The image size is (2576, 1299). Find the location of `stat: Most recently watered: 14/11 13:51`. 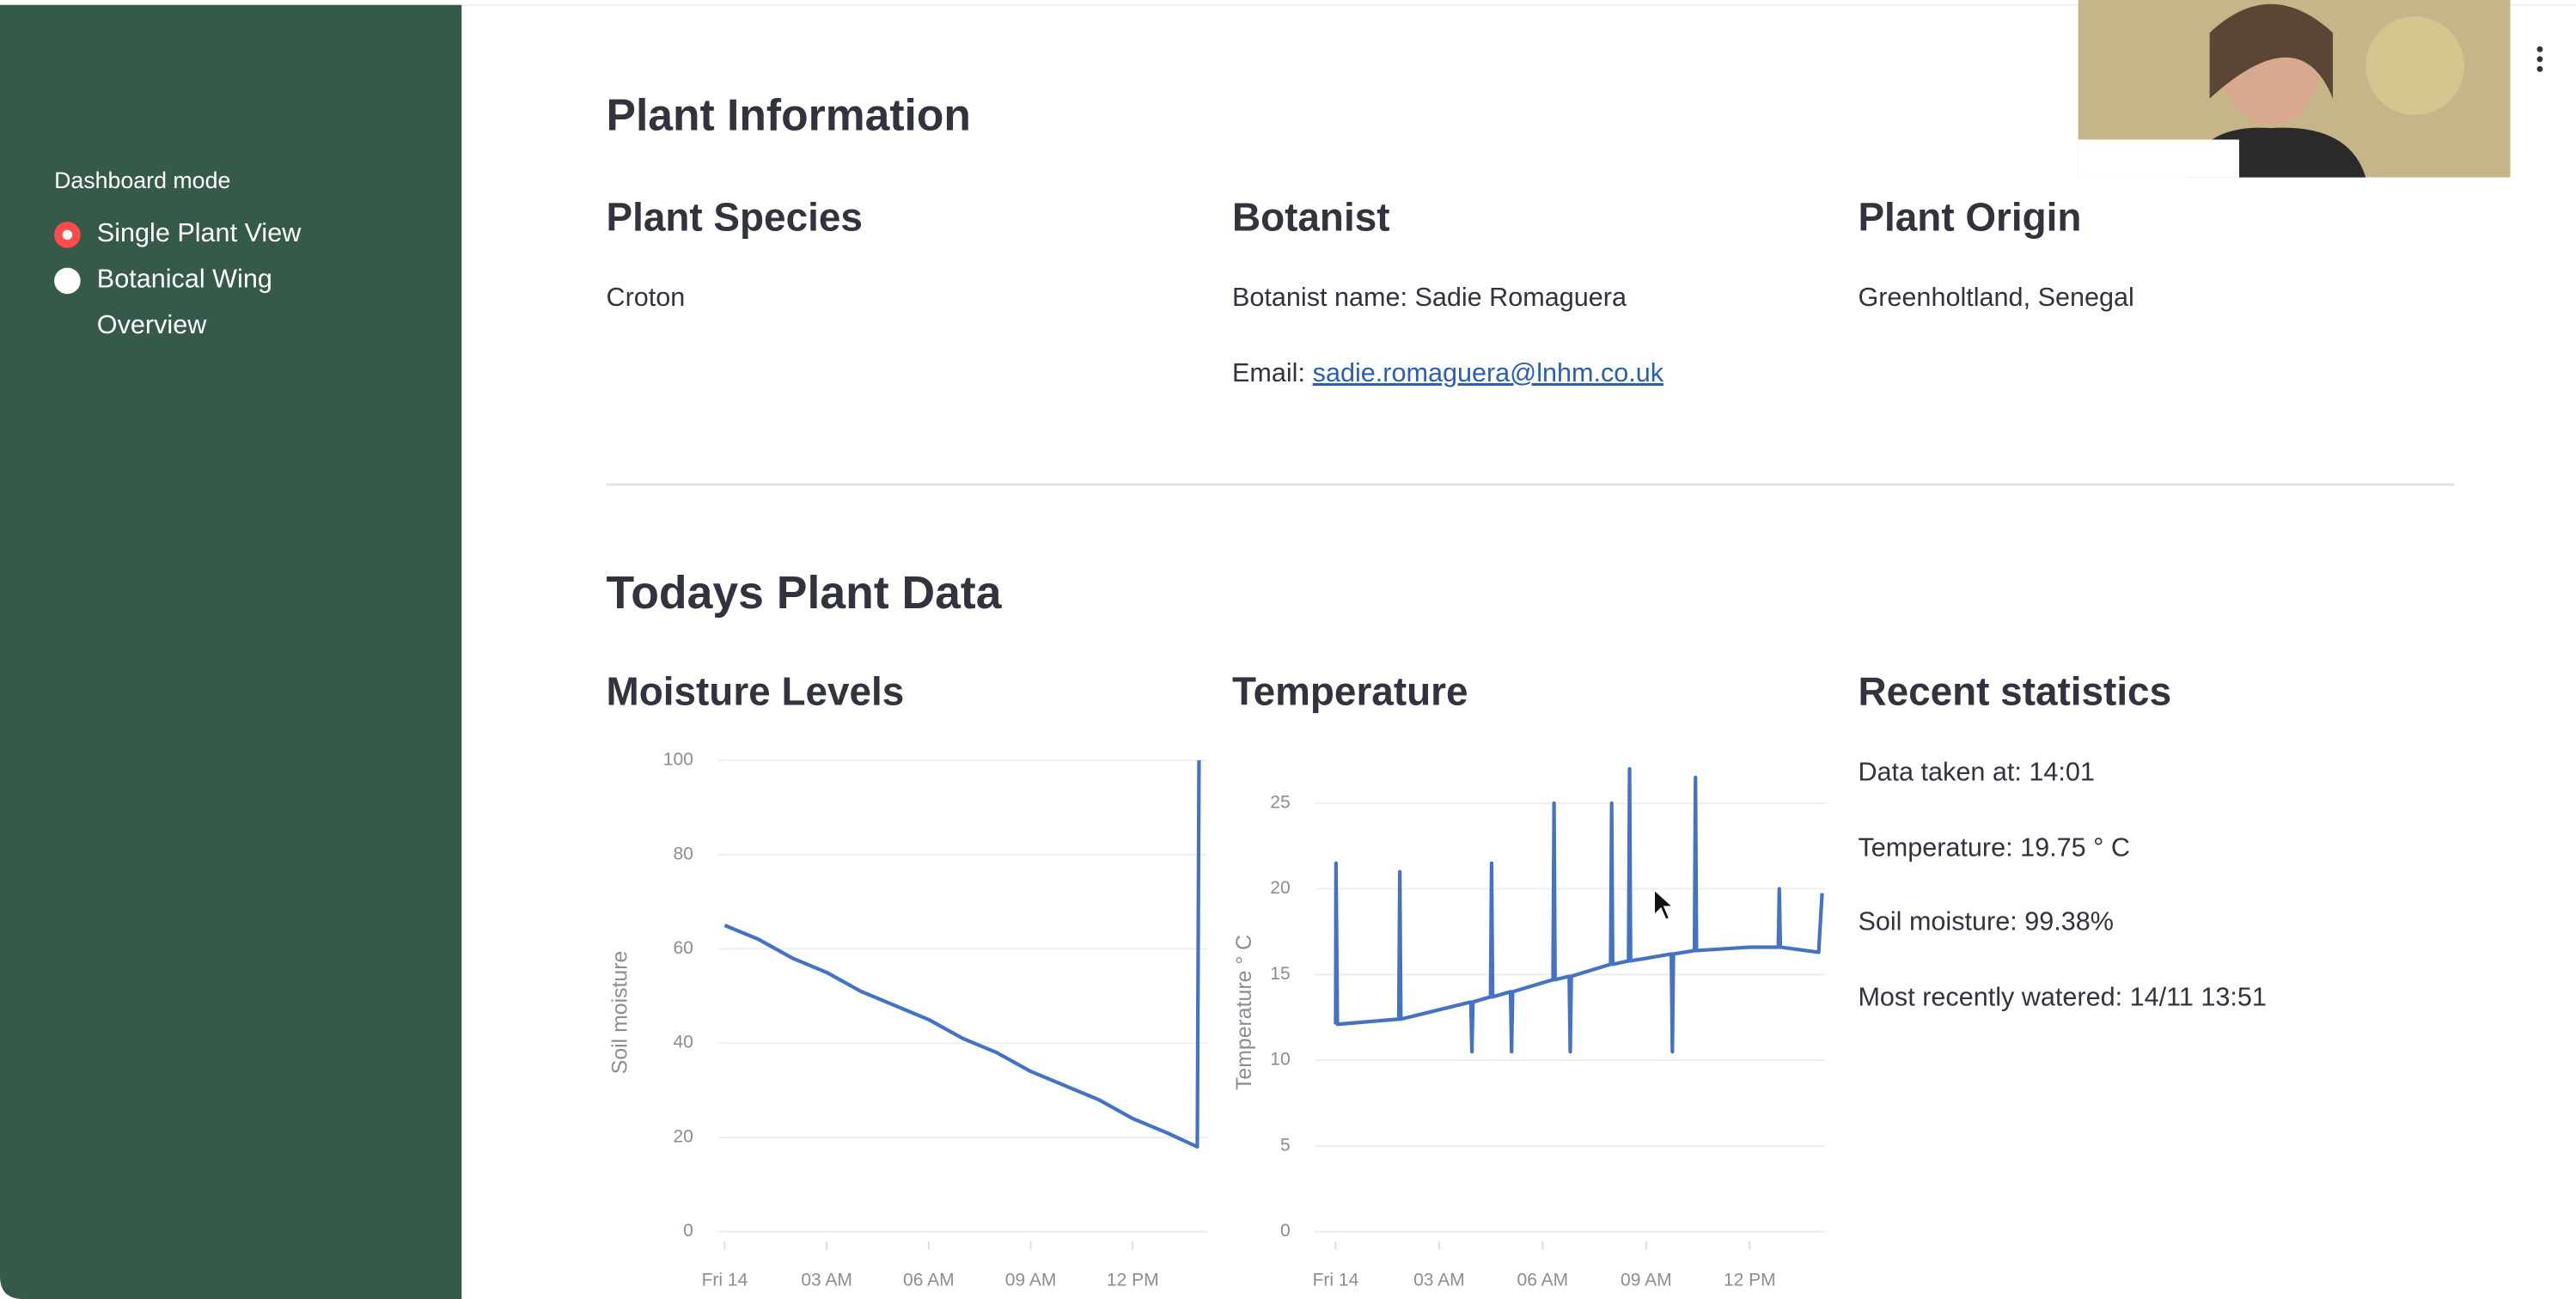

stat: Most recently watered: 14/11 13:51 is located at coordinates (2062, 996).